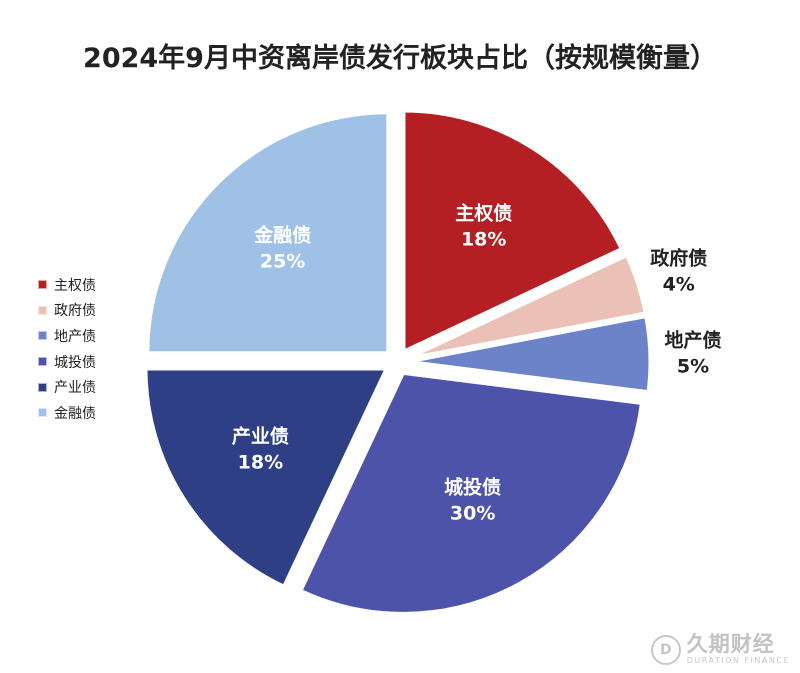 This screenshot has height=673, width=800. I want to click on legend-item-government: 政府债, so click(67, 311).